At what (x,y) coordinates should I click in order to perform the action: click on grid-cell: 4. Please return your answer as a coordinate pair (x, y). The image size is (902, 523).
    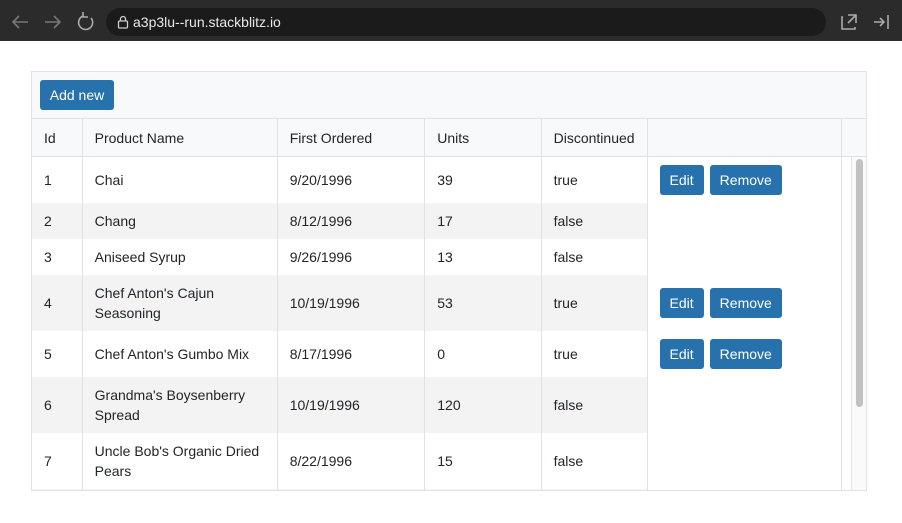
    Looking at the image, I should click on (57, 303).